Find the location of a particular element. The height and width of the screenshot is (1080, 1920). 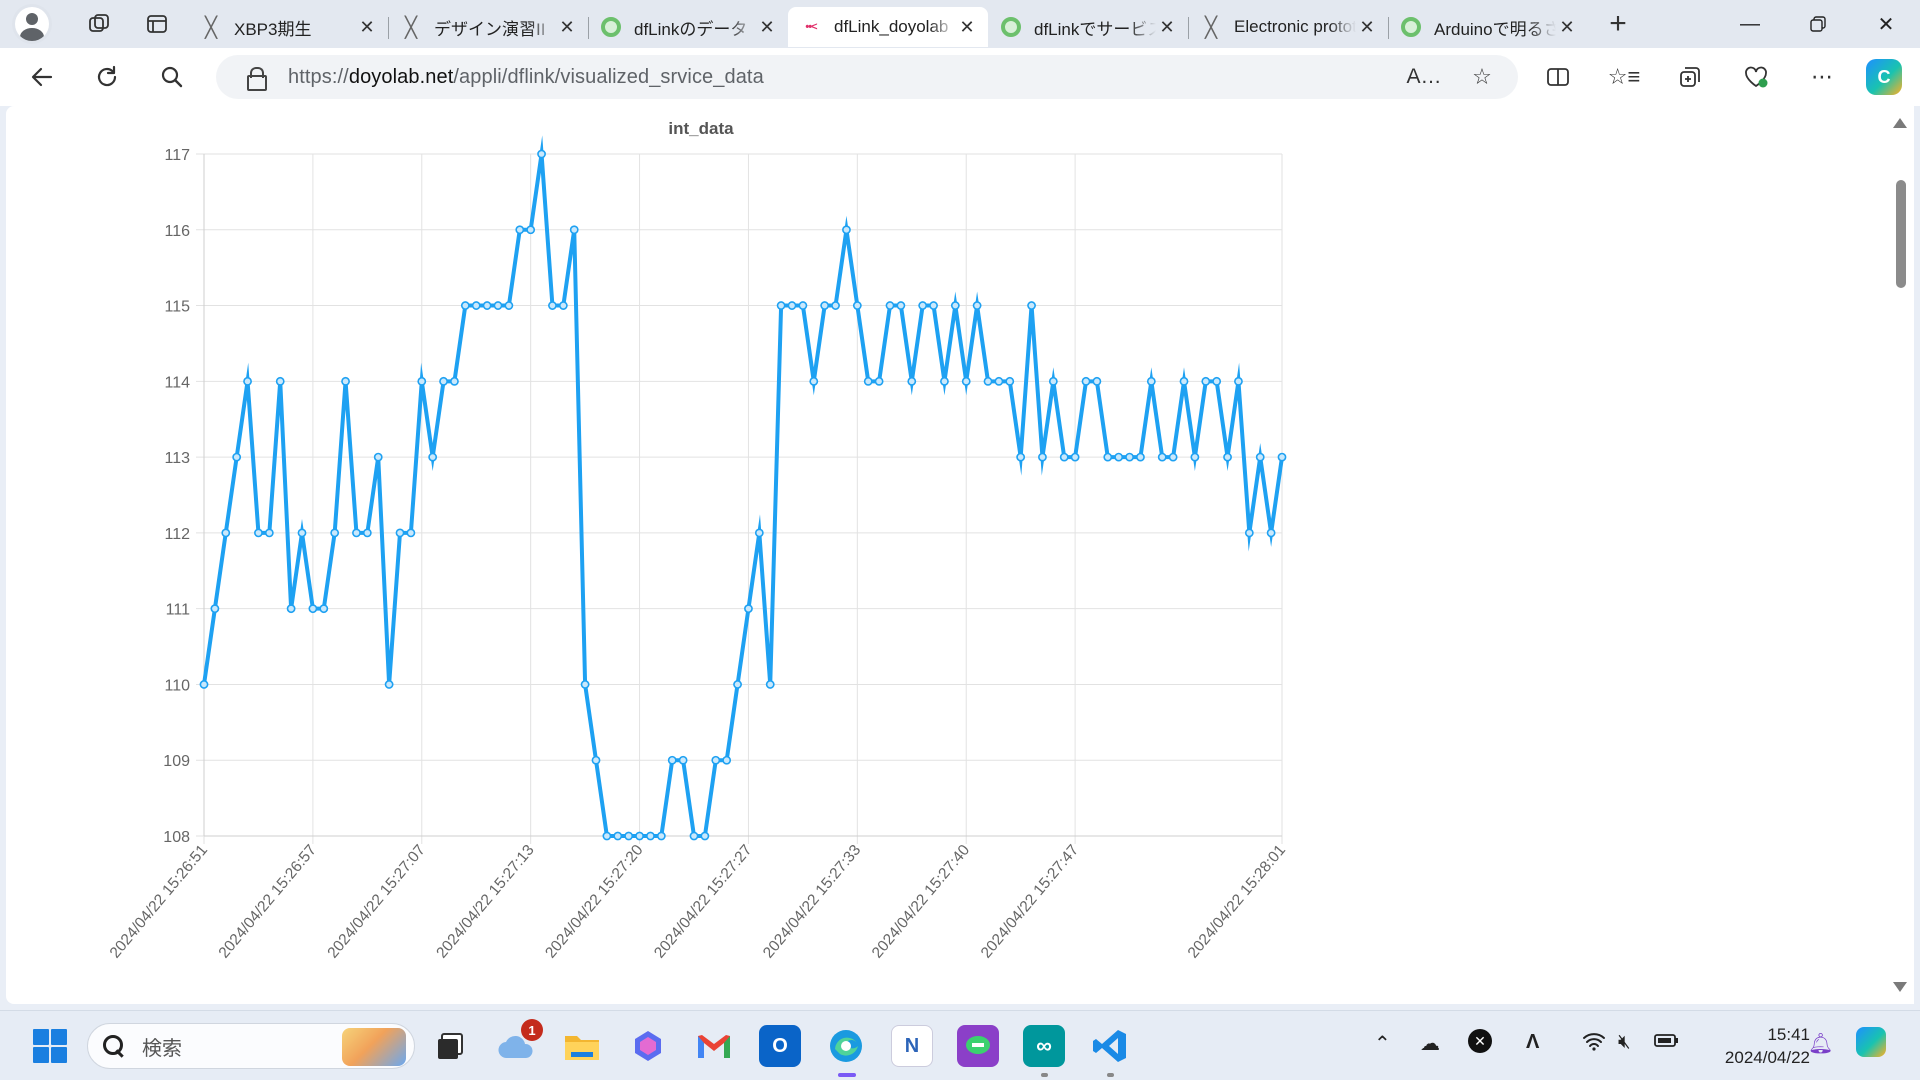

scroll-down-arrow-icon is located at coordinates (1900, 987).